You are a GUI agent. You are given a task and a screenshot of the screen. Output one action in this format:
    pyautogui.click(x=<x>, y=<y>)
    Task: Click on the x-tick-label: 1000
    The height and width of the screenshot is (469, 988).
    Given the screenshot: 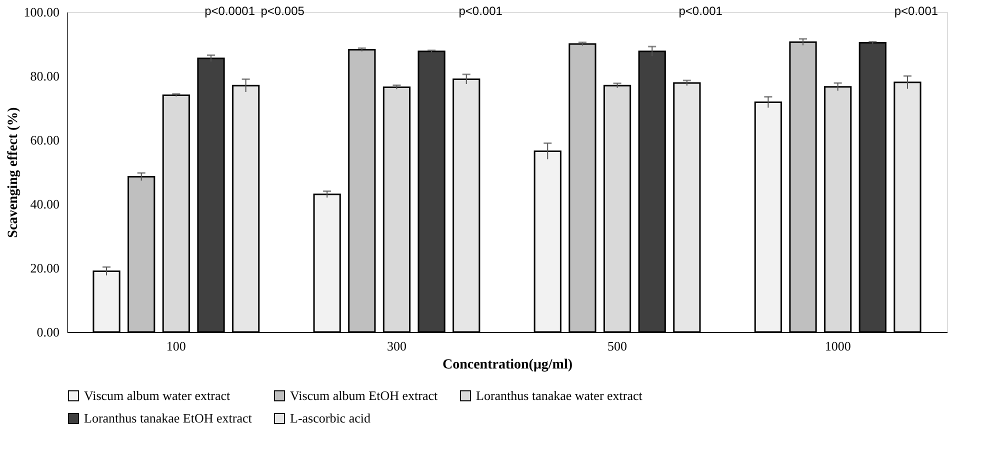 What is the action you would take?
    pyautogui.click(x=837, y=346)
    